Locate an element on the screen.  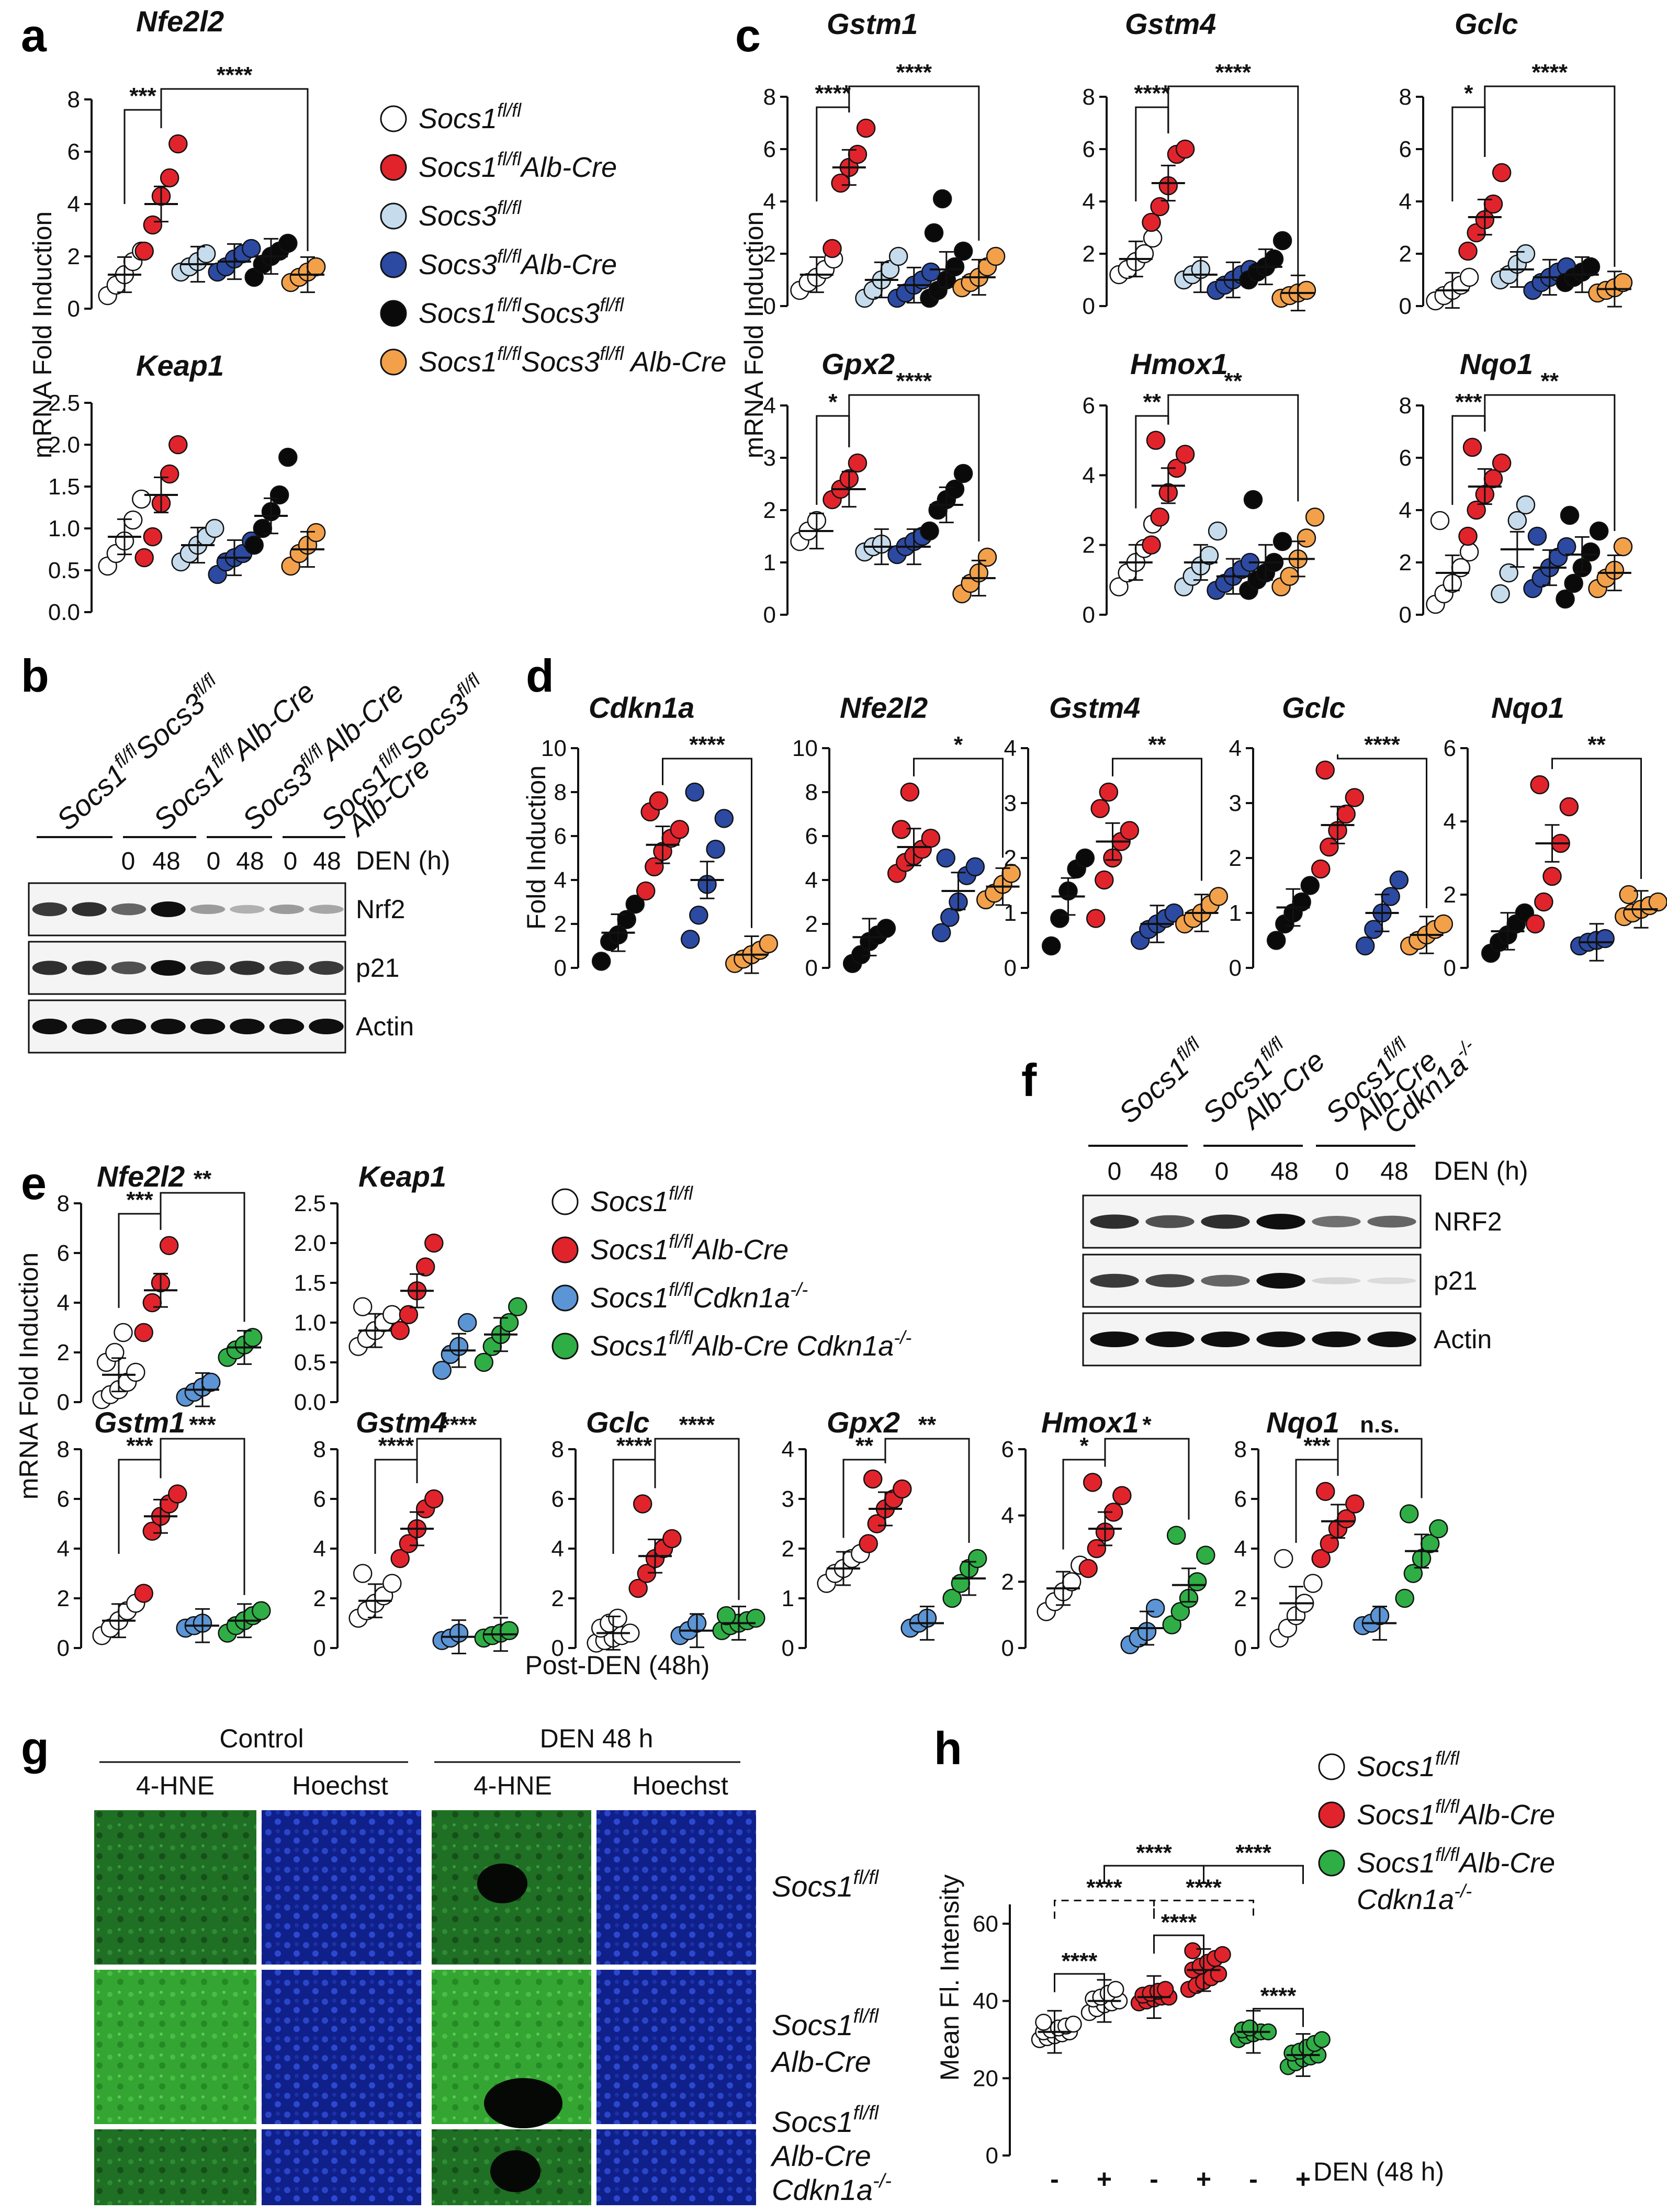
chart-gstm1-e: 0 2 4 6 8 Gstm1*** *** is located at coordinates (164, 1533).